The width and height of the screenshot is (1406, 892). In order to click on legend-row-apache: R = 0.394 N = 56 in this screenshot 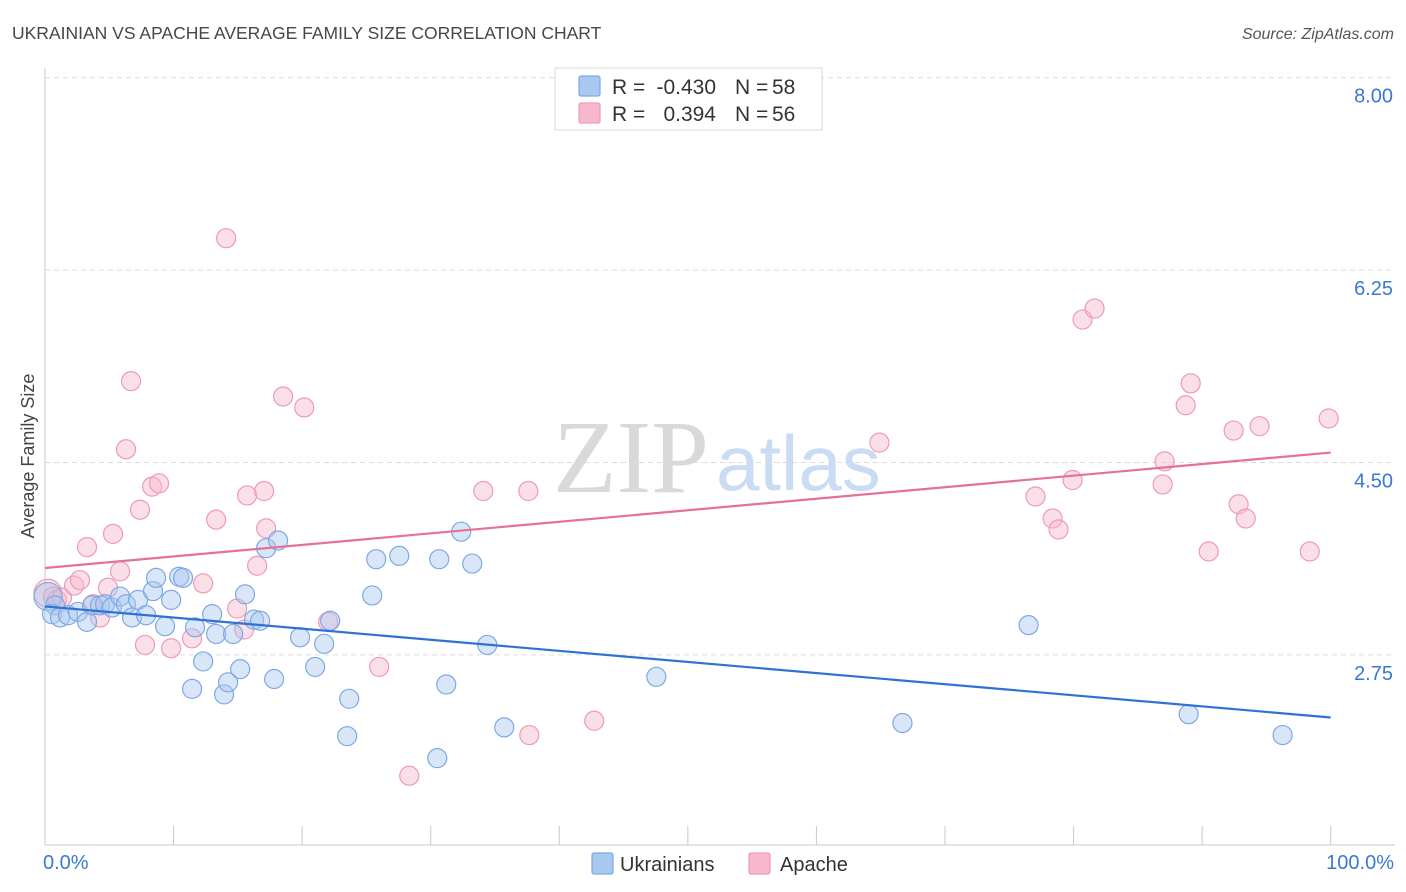, I will do `click(686, 114)`.